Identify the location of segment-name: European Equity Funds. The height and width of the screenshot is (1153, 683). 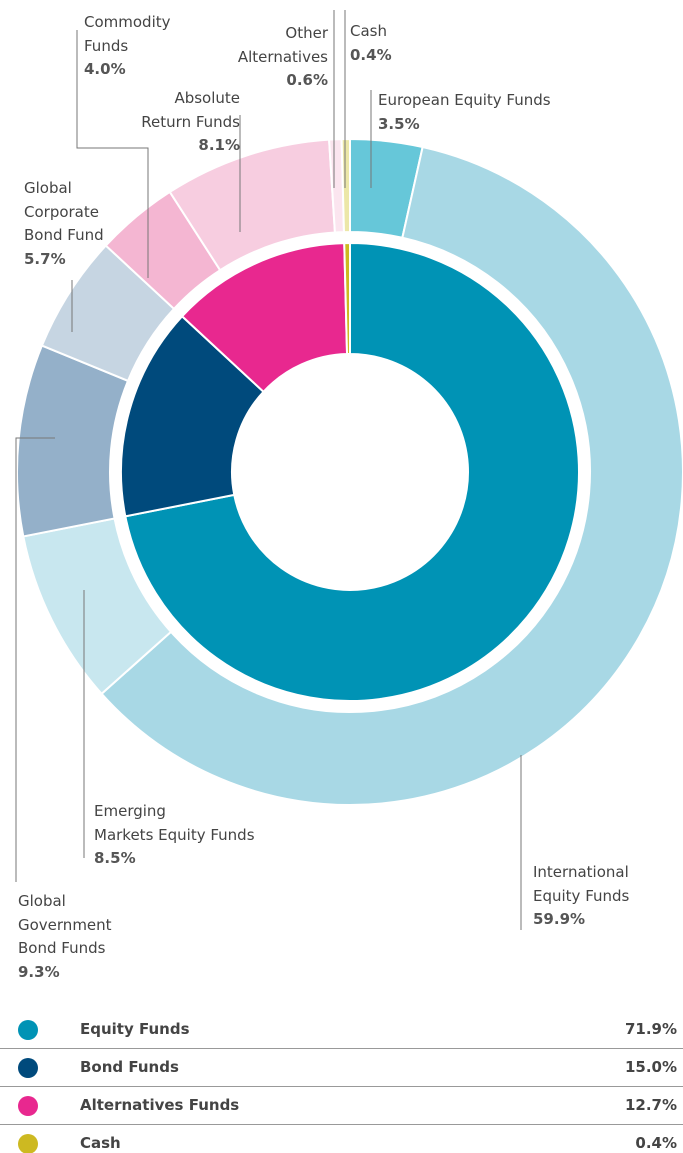
(464, 100).